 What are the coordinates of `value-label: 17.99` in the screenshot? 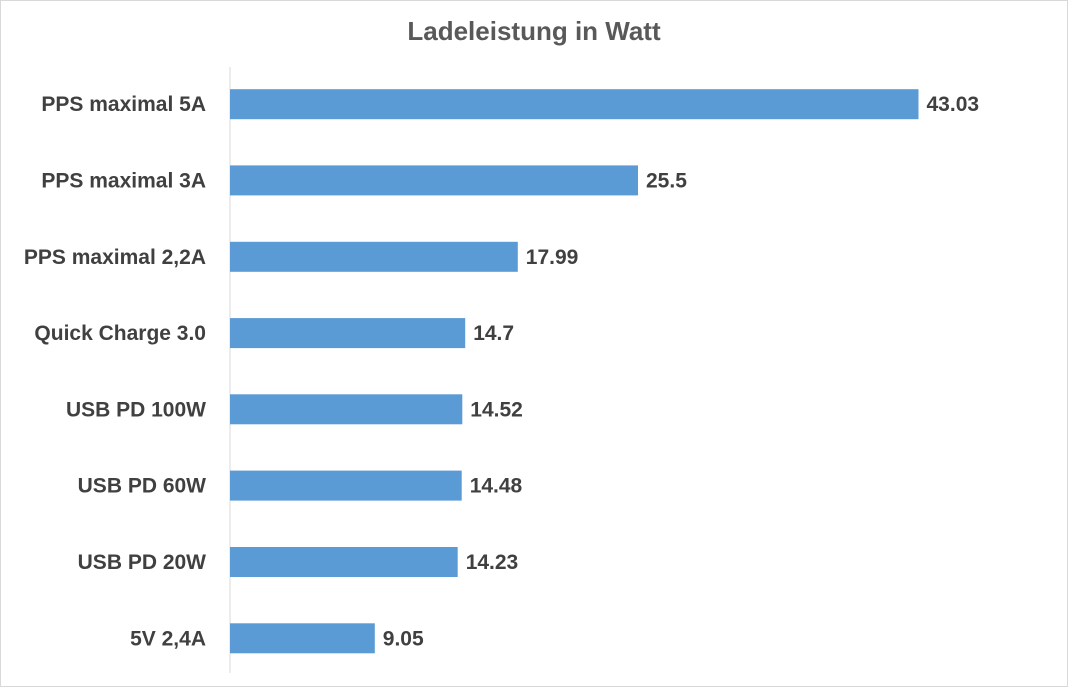 It's located at (552, 257).